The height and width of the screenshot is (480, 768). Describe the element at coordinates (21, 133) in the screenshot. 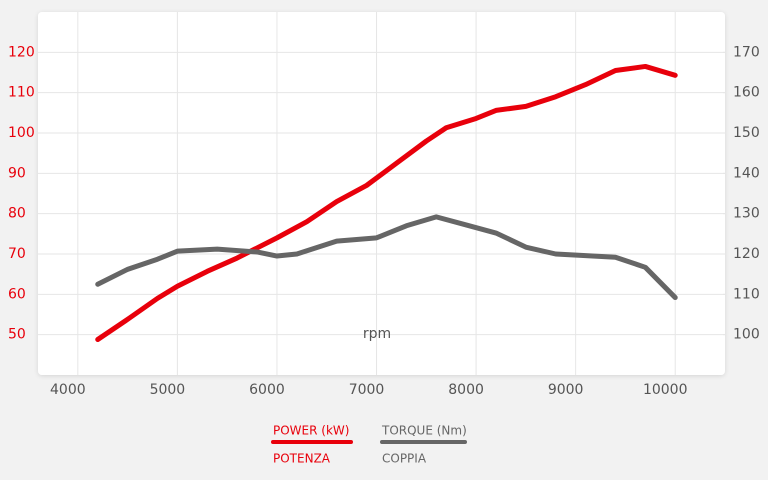

I see `y-tick-label: 100` at that location.